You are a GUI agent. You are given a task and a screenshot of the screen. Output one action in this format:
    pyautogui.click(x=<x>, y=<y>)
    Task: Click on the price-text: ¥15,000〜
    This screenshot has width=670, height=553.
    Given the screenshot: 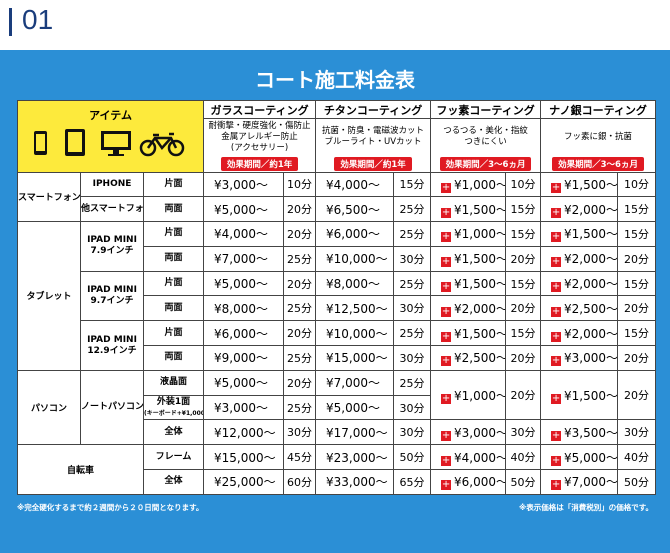 What is the action you would take?
    pyautogui.click(x=357, y=358)
    